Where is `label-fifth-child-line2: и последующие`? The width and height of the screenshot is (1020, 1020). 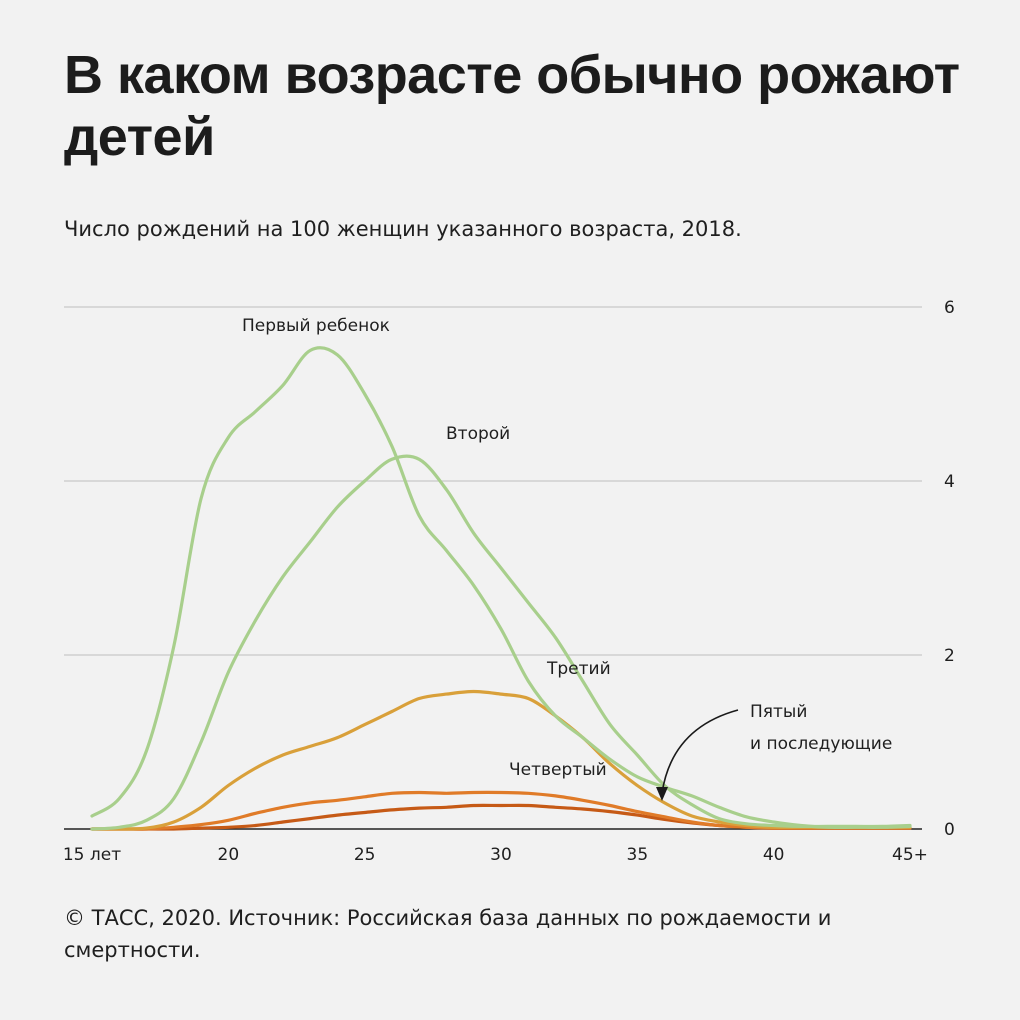
label-fifth-child-line2: и последующие is located at coordinates (821, 744).